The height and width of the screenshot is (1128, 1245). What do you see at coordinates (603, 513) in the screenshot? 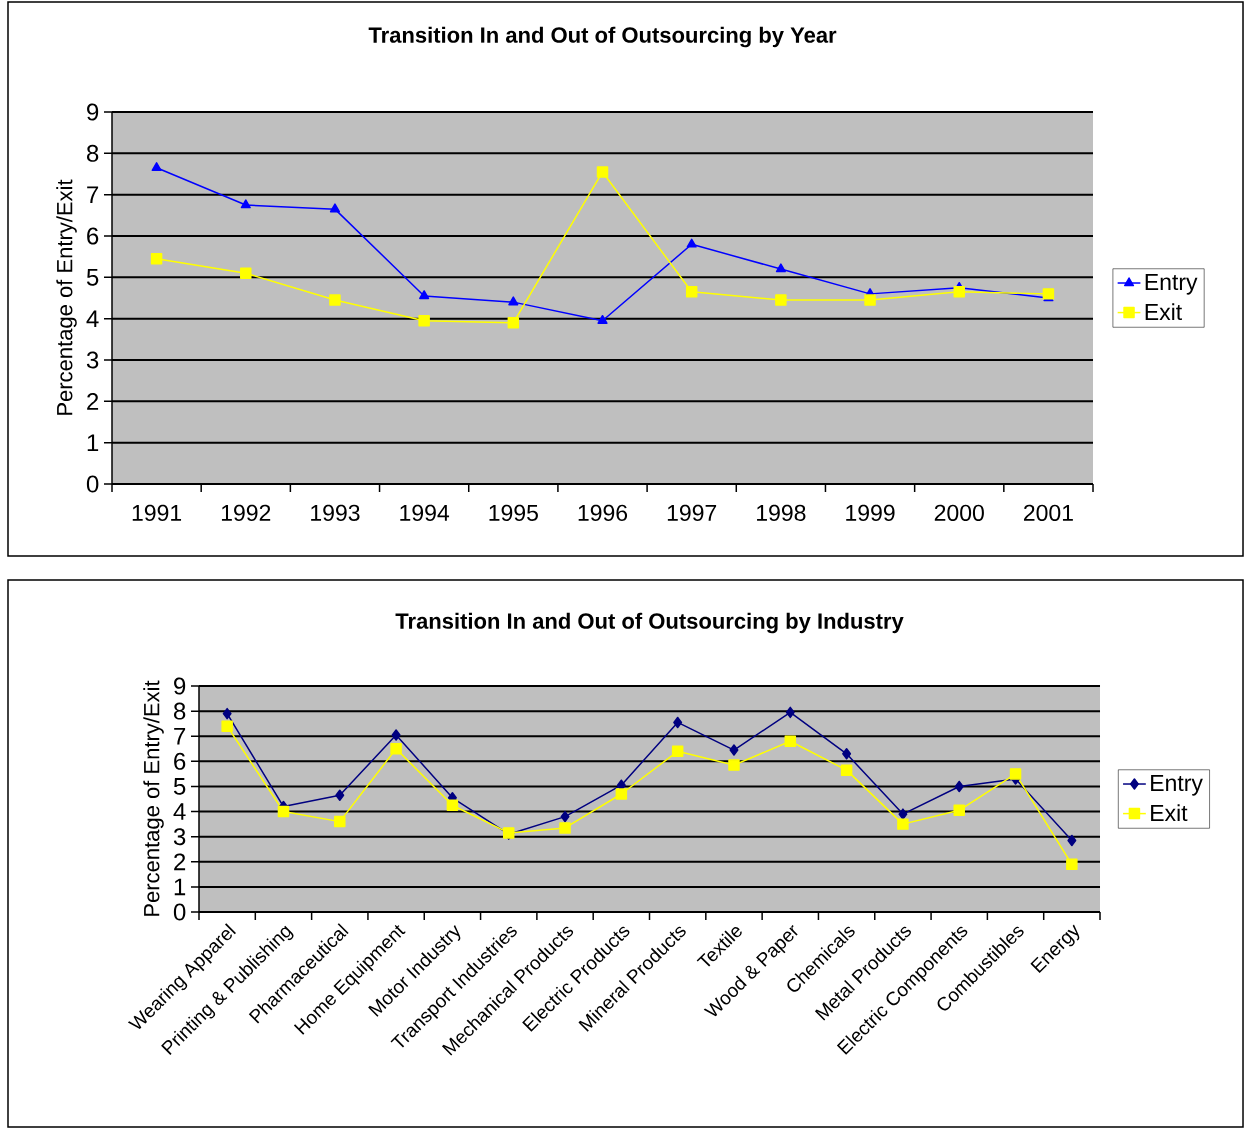
I see `x-tick-label: 1996` at bounding box center [603, 513].